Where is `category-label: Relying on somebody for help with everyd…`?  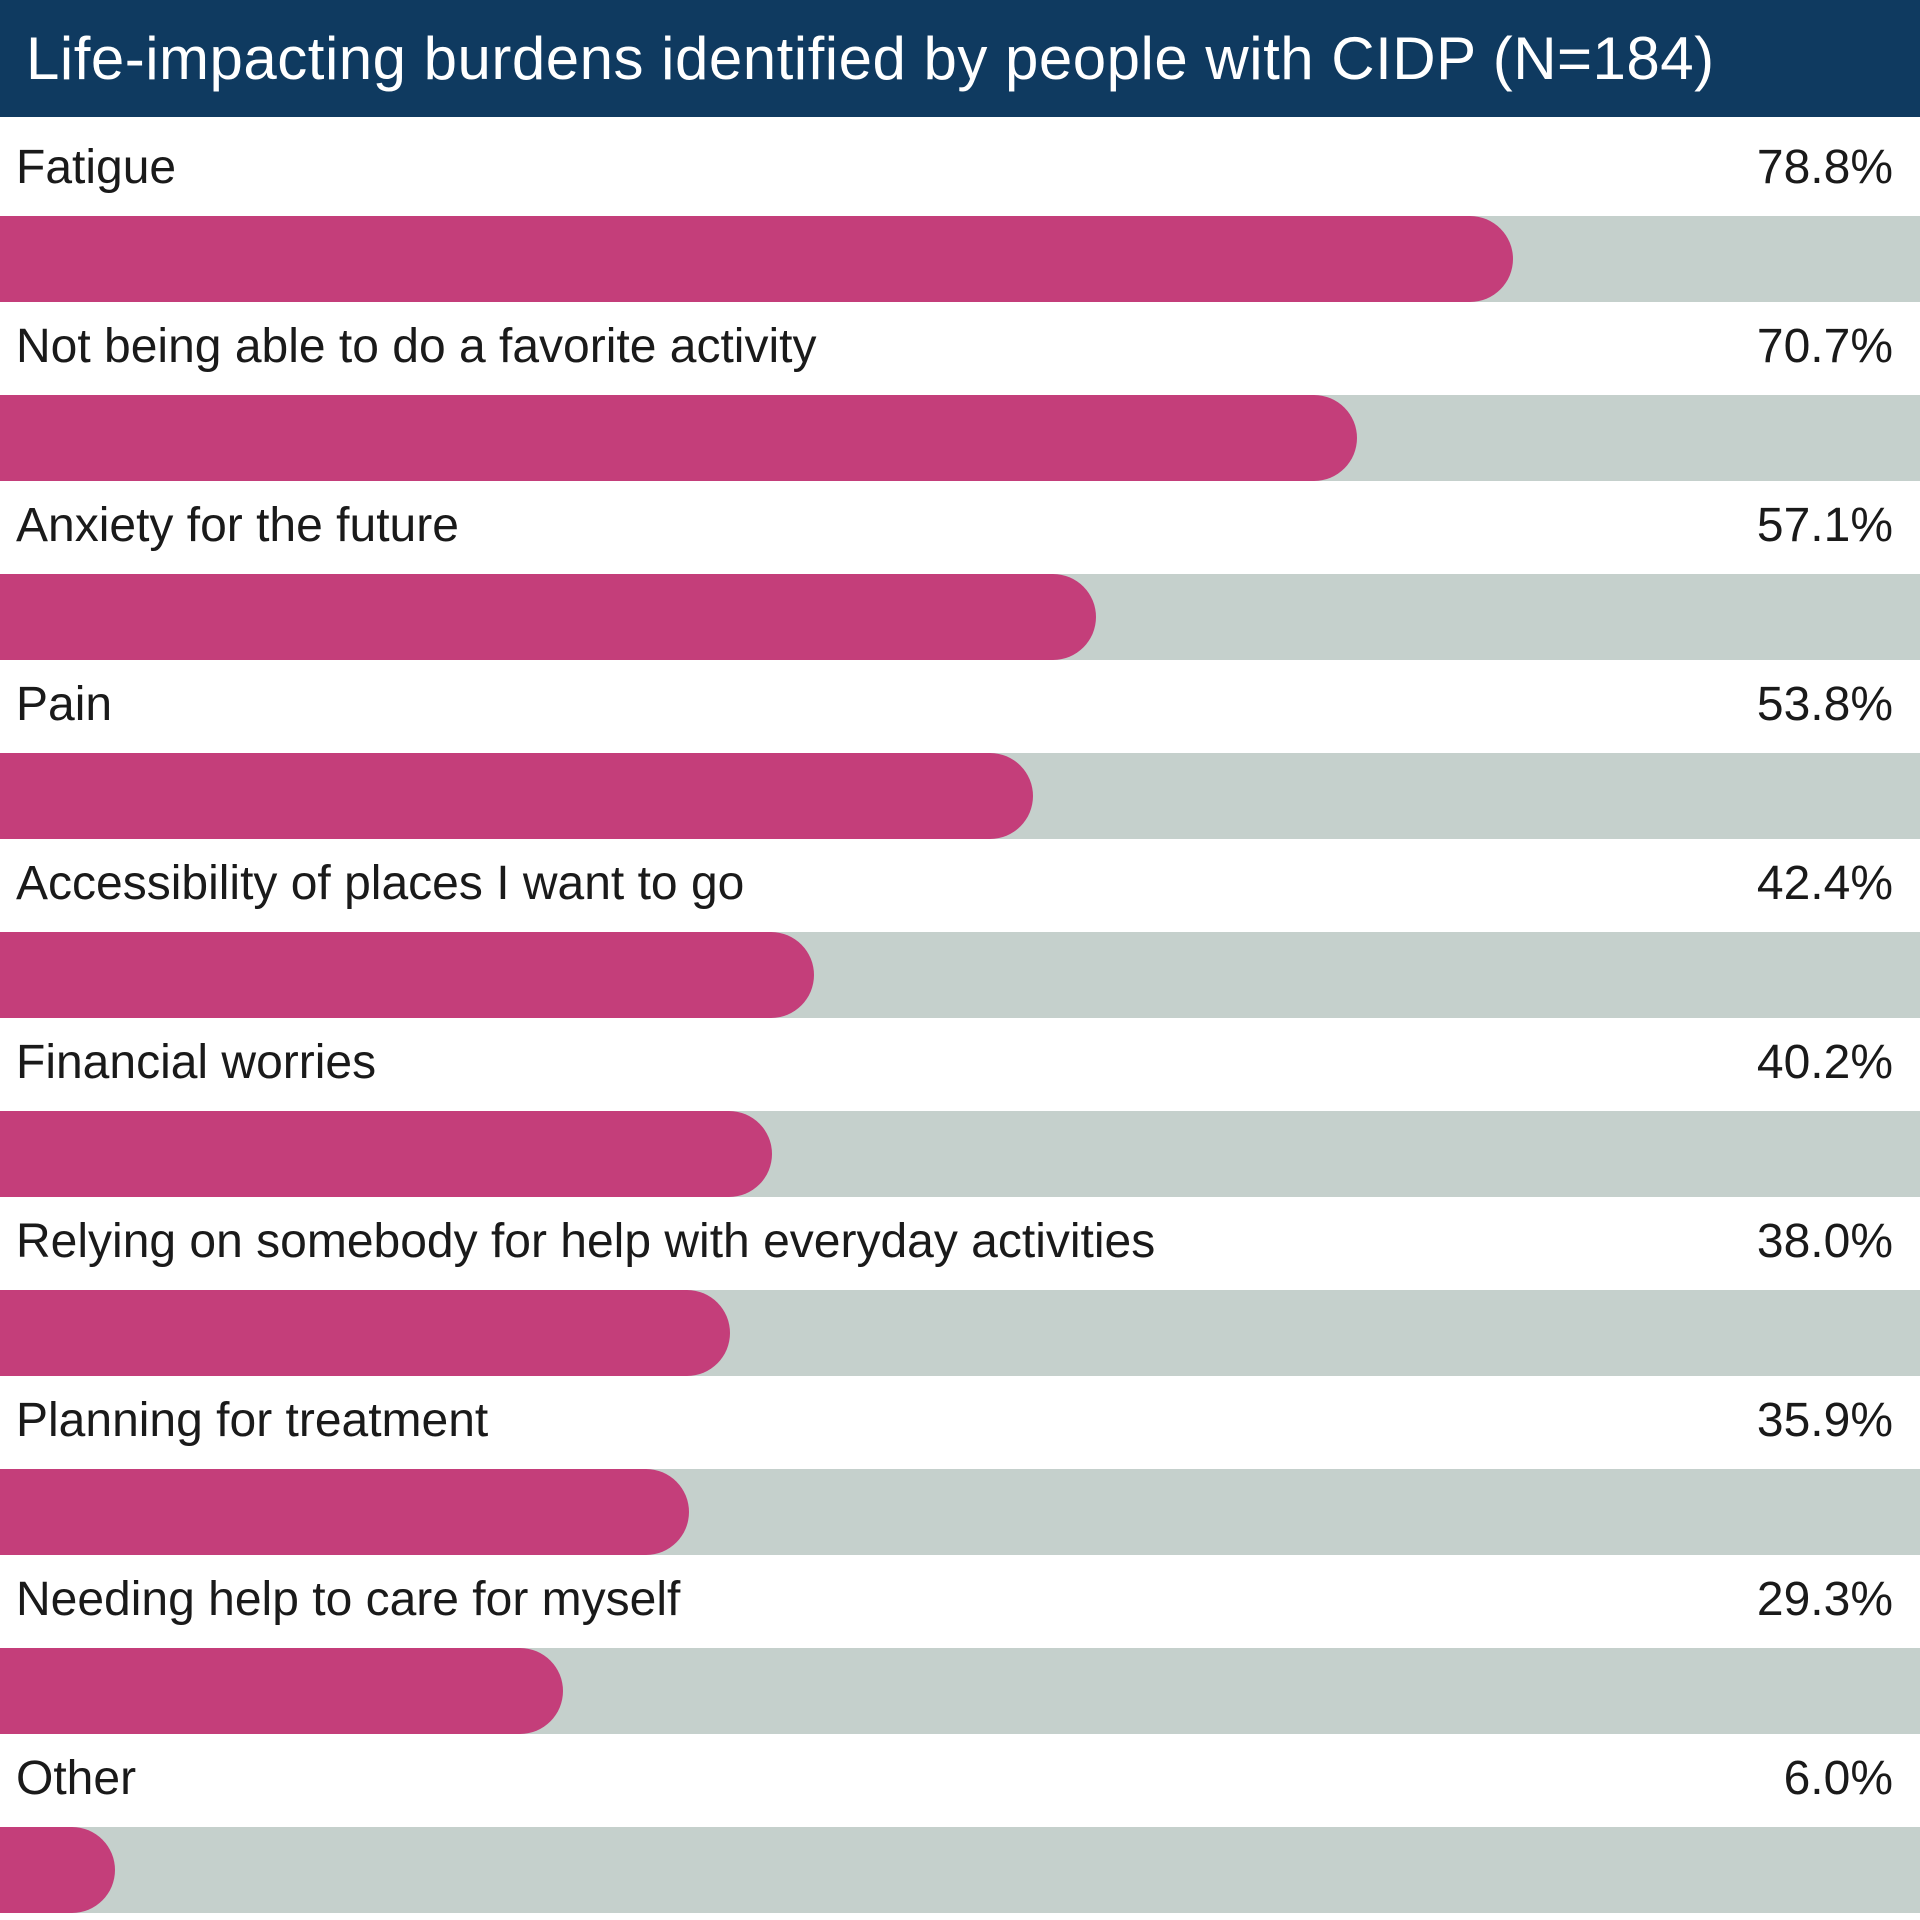 category-label: Relying on somebody for help with everyd… is located at coordinates (586, 1241).